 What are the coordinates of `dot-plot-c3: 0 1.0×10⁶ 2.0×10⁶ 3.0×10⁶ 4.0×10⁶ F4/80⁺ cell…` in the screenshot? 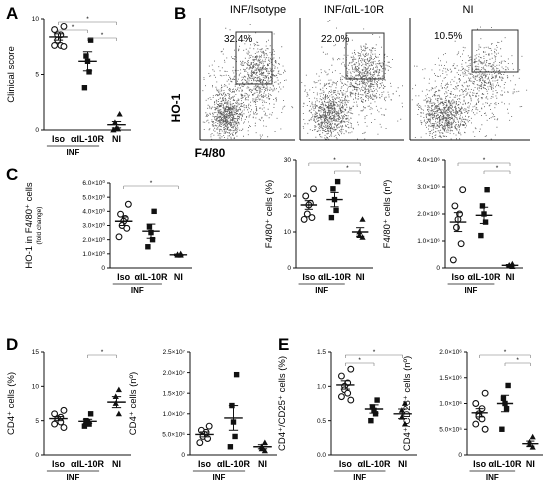 It's located at (452, 226).